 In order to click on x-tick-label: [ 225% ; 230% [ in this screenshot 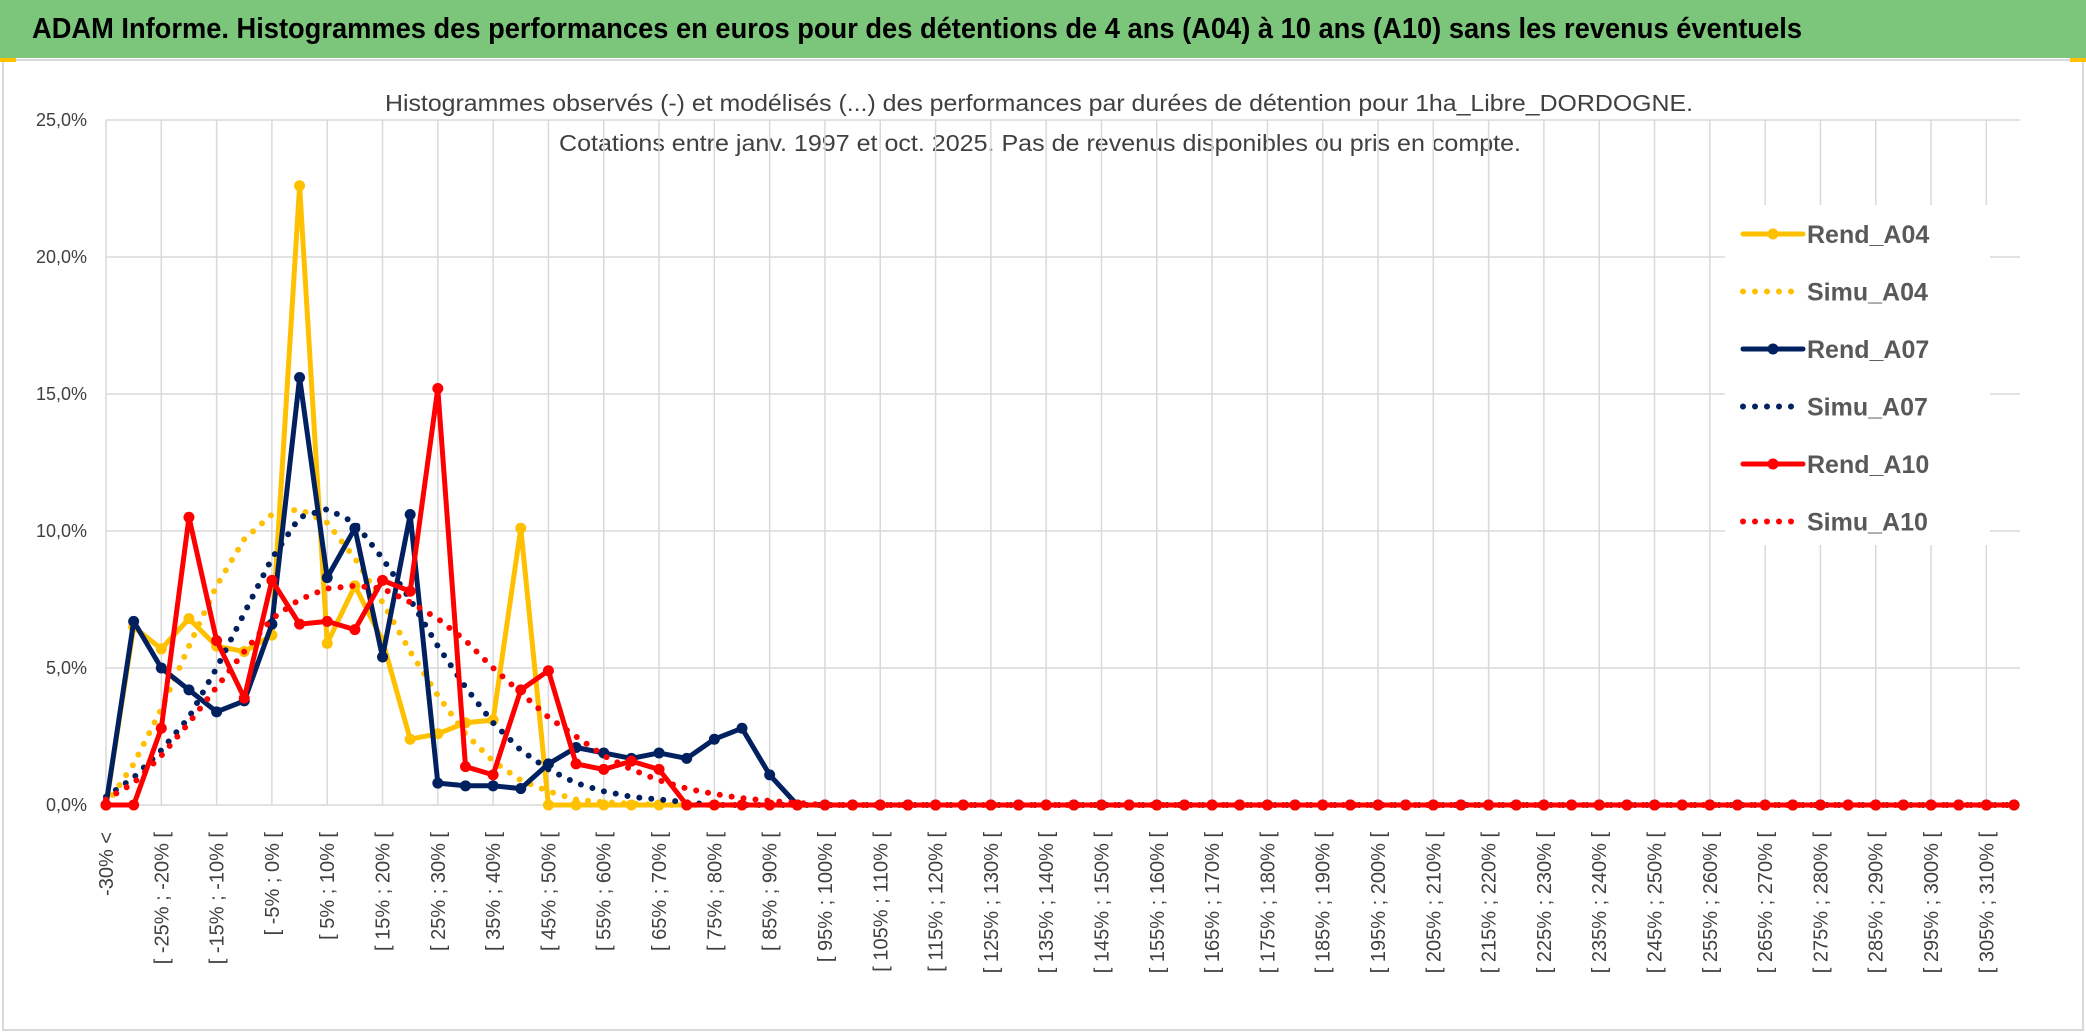, I will do `click(1545, 903)`.